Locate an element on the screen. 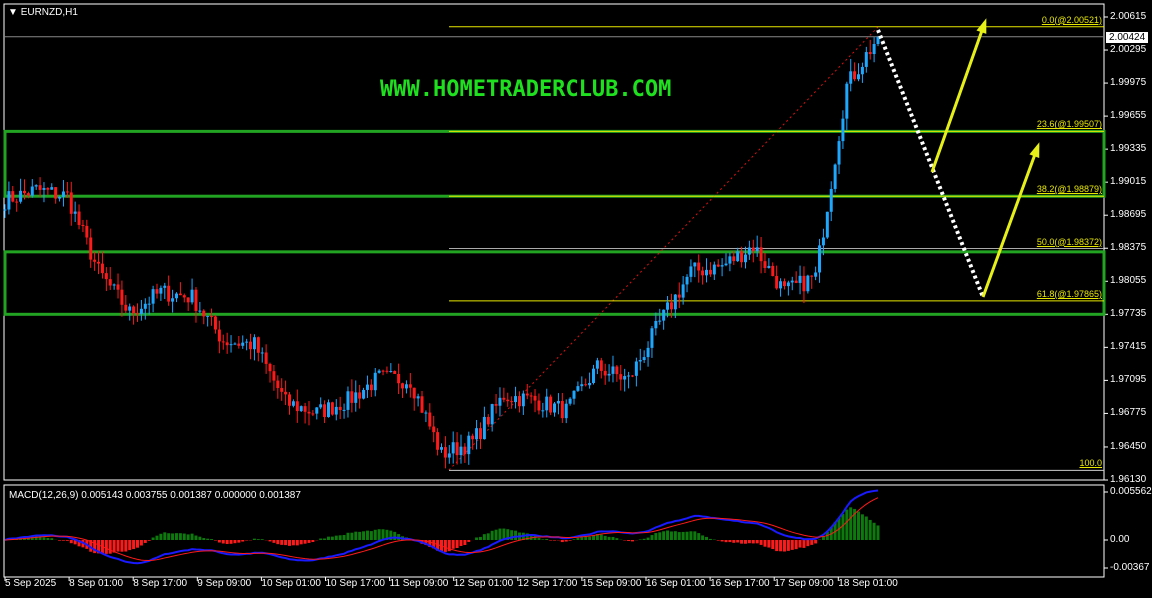 The width and height of the screenshot is (1152, 598). time-axis-label: 5 Sep 2025 is located at coordinates (31, 583).